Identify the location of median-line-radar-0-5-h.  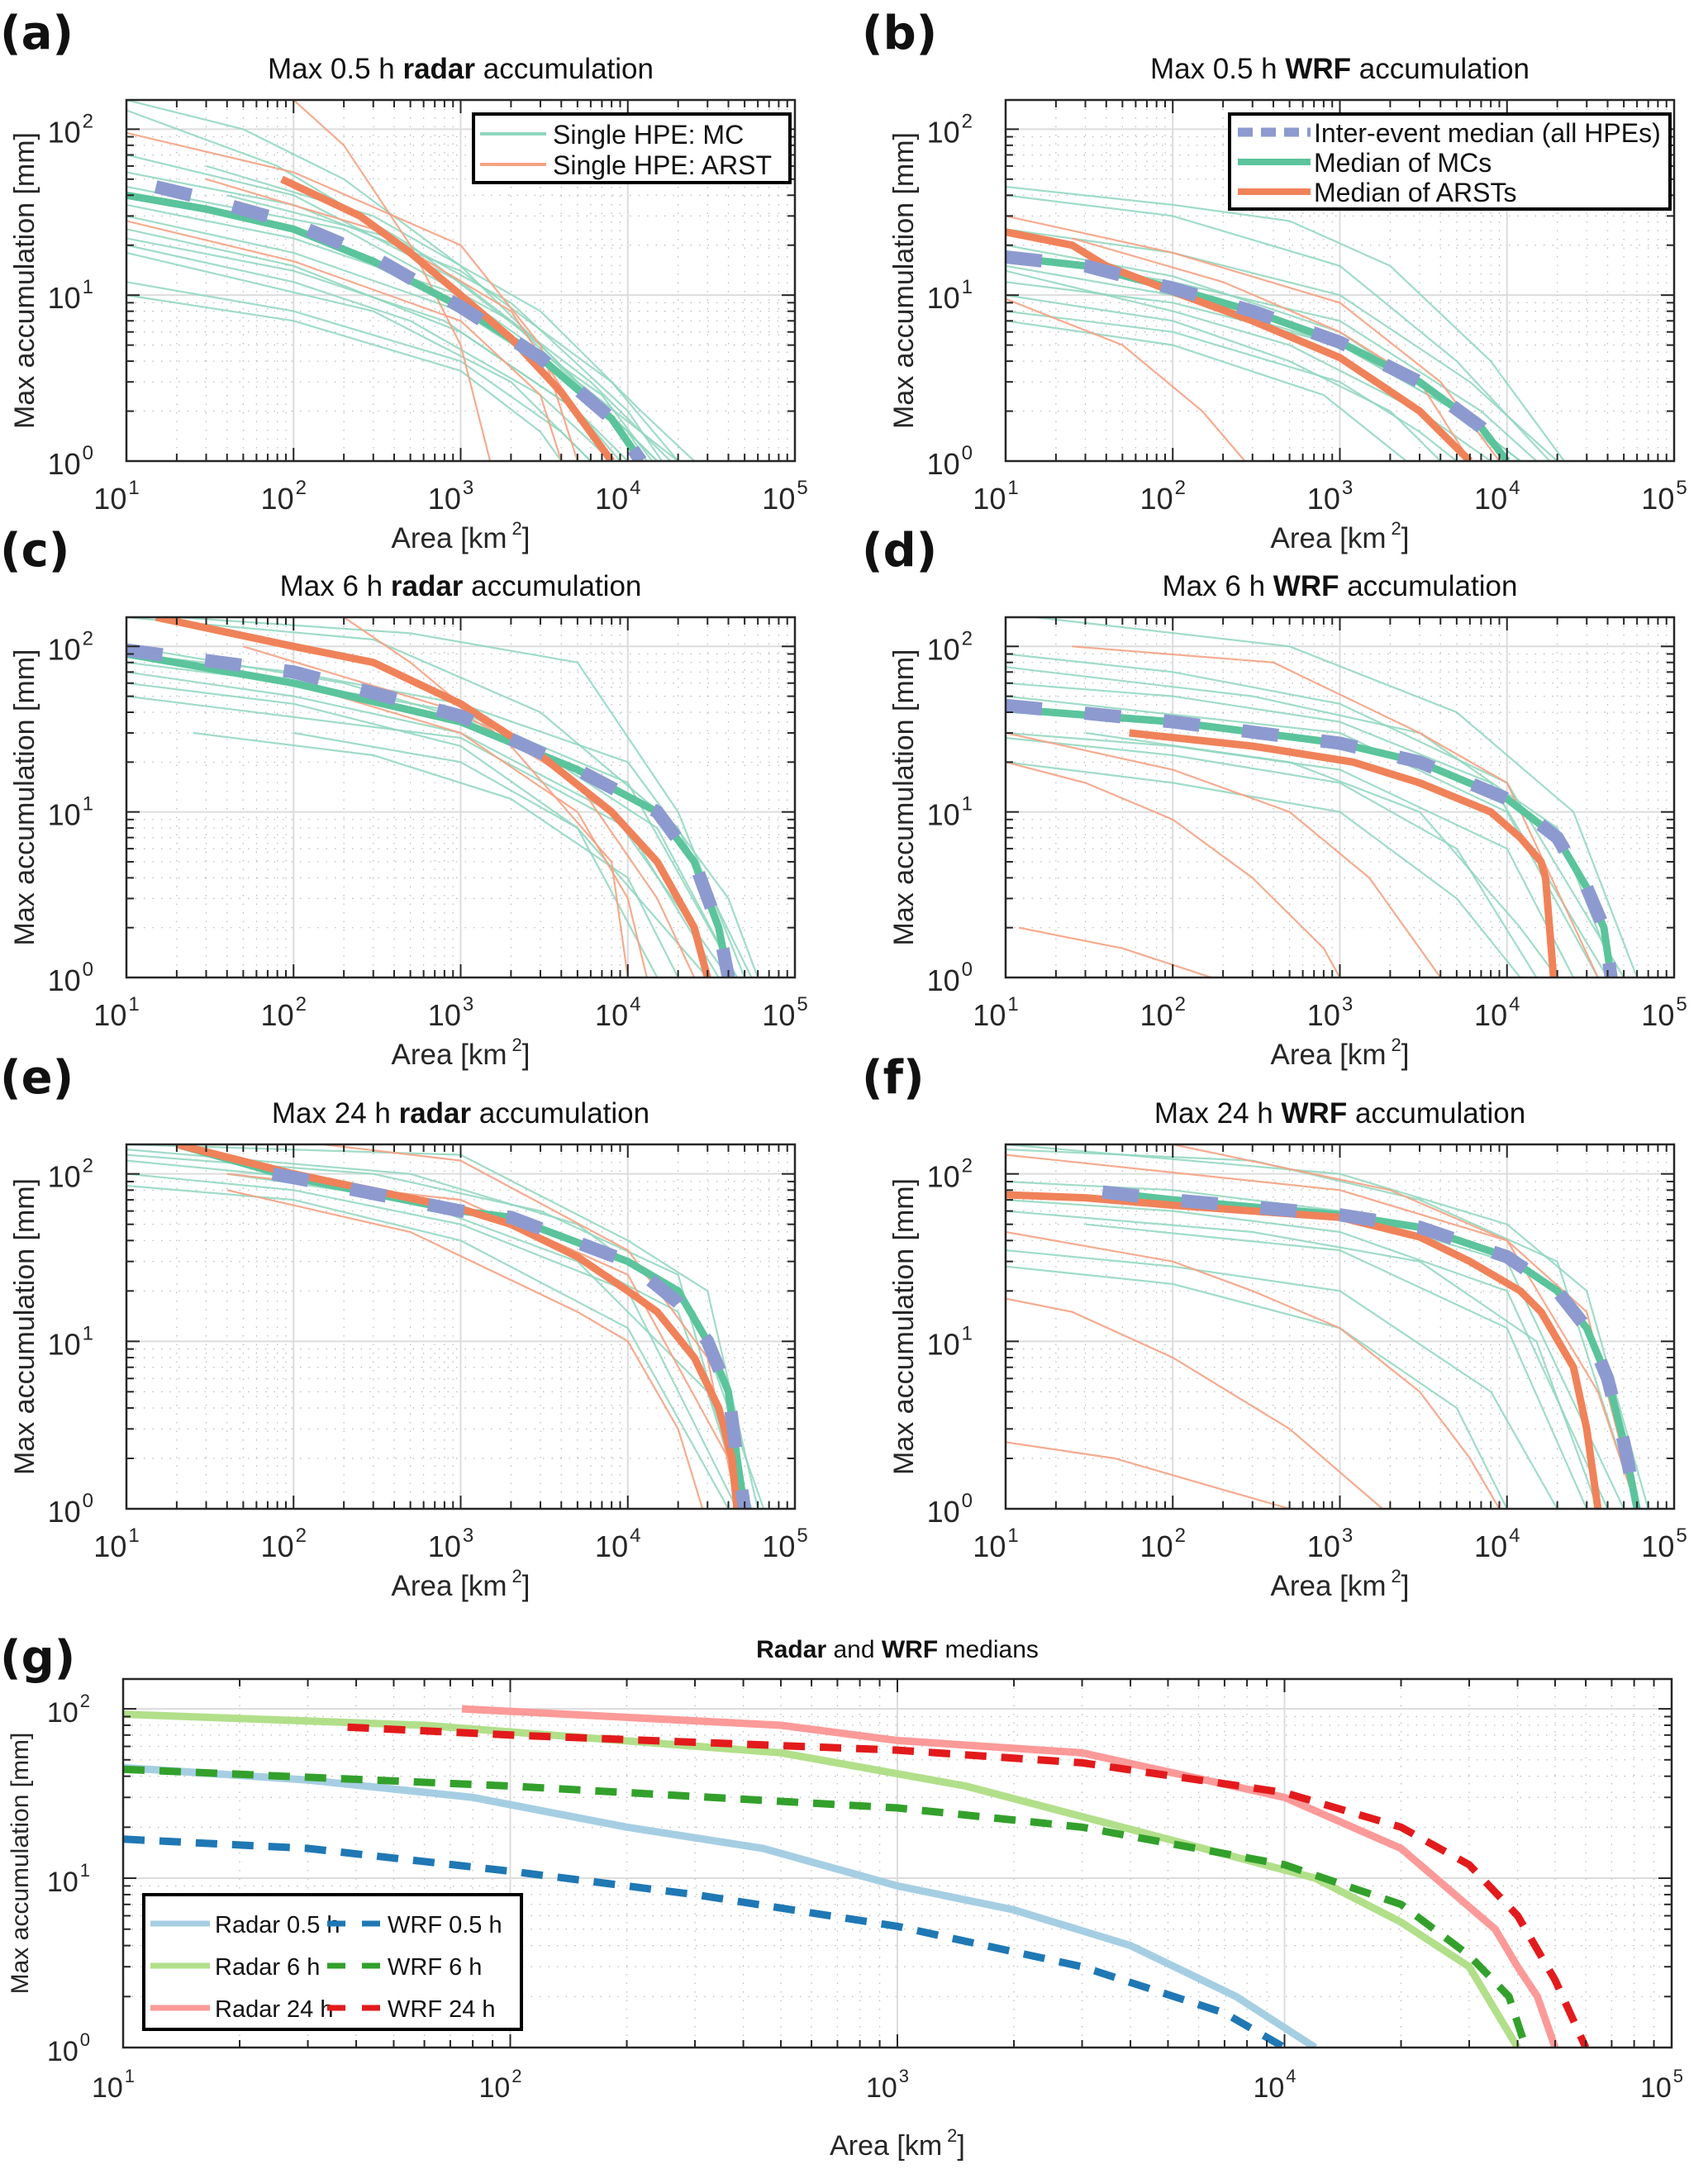
(720, 1905).